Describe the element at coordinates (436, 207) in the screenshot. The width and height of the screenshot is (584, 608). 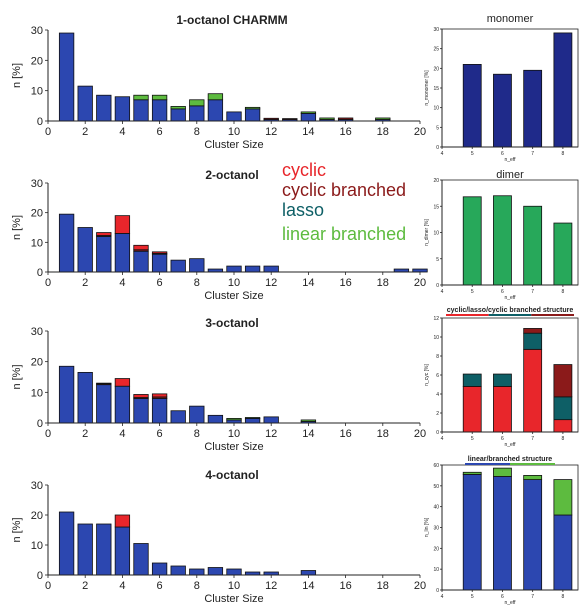
I see `y-tick-label: 15` at that location.